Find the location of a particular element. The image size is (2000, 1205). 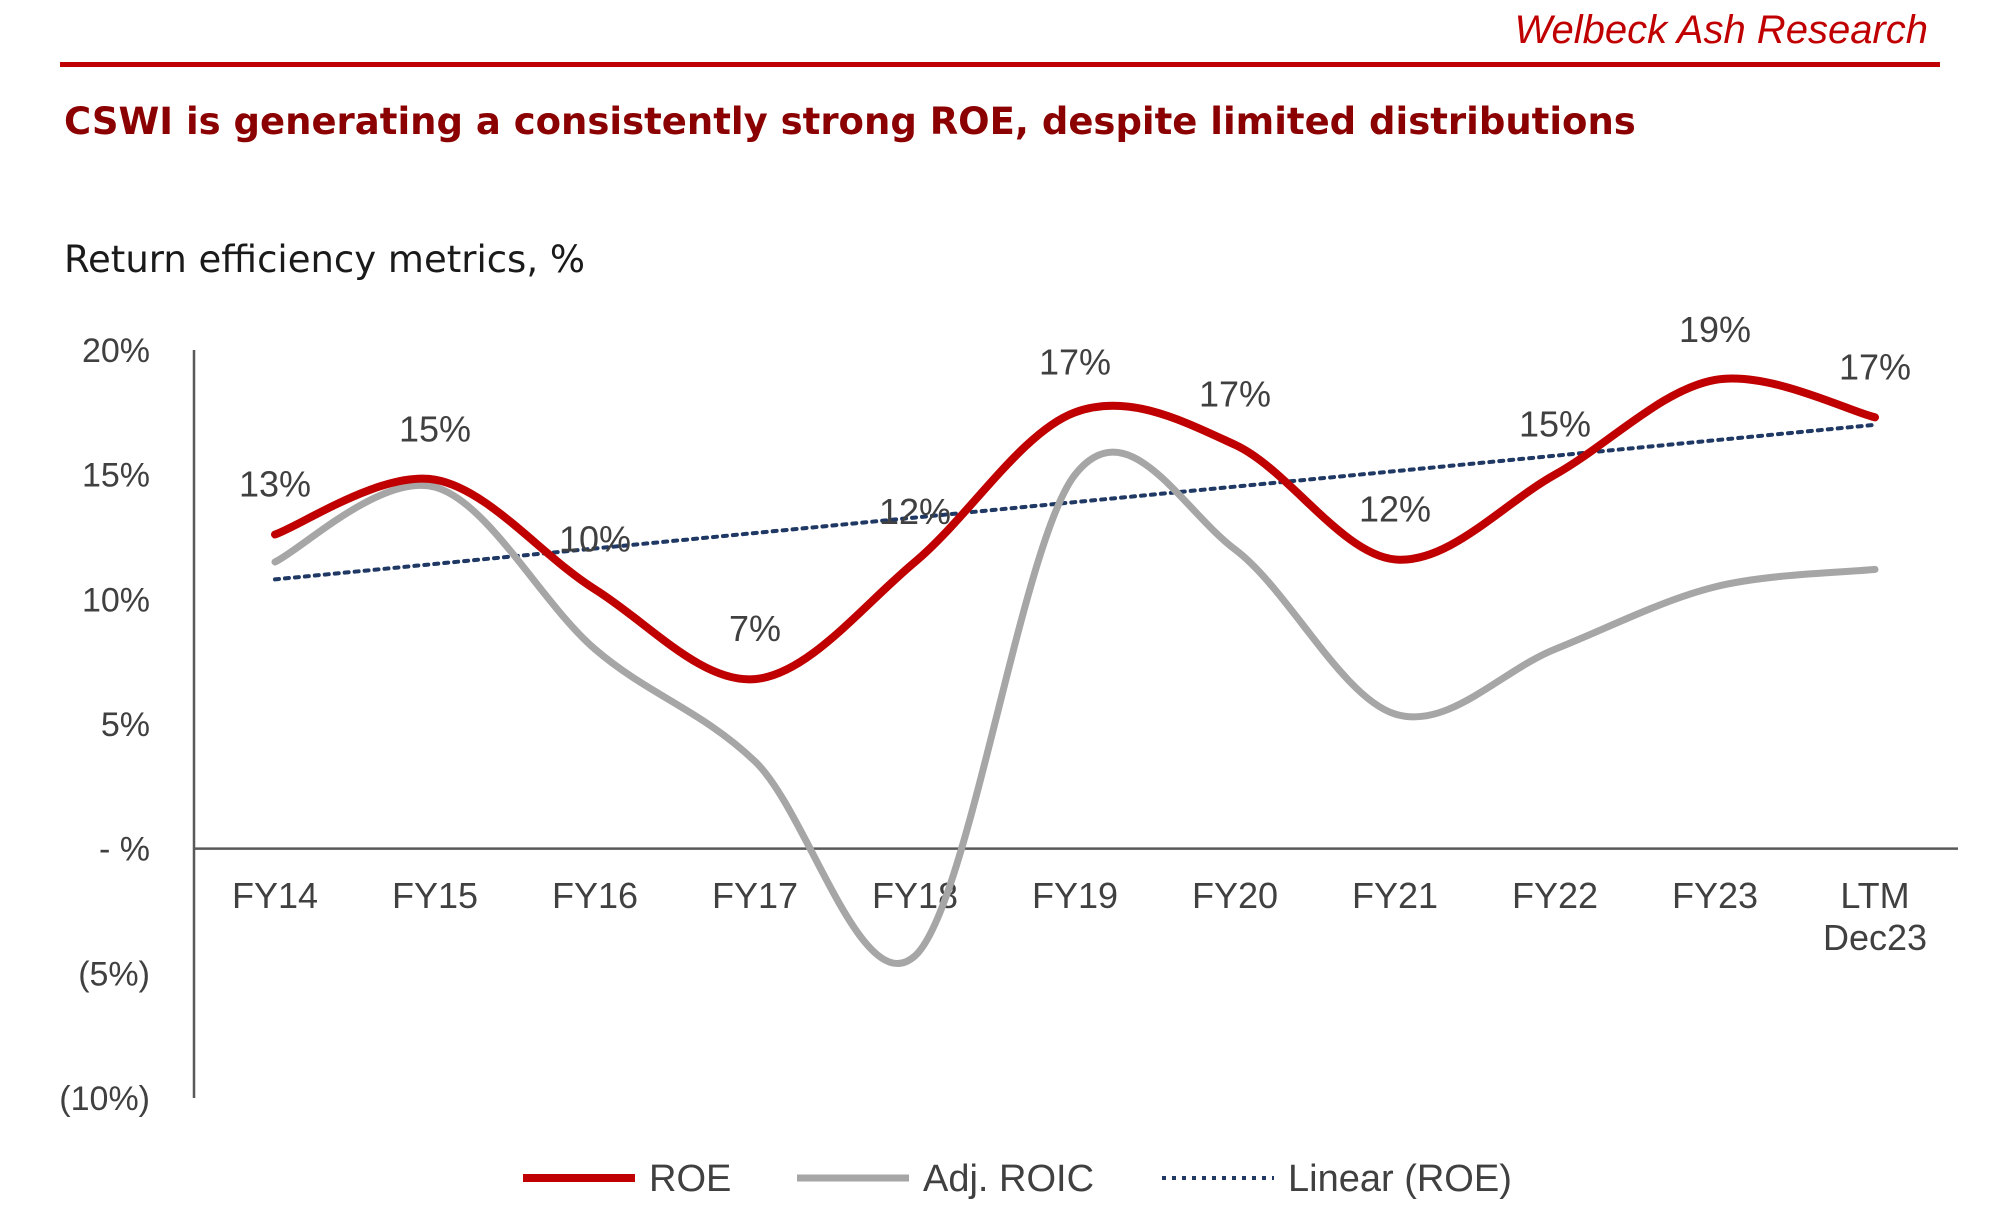

series-line-linear-roe is located at coordinates (1075, 502).